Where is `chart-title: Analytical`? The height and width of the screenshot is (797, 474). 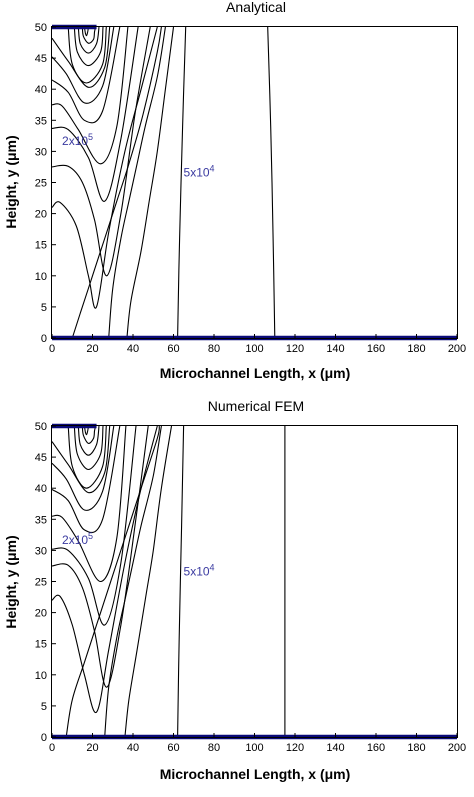 chart-title: Analytical is located at coordinates (256, 7).